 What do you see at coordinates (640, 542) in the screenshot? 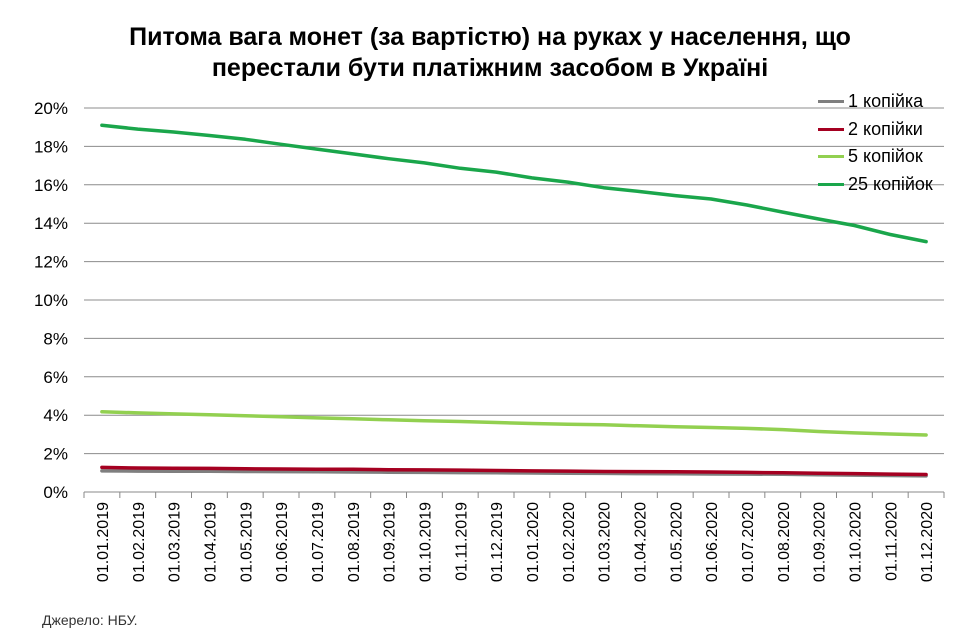
I see `x-tick-label: 01.04.2020` at bounding box center [640, 542].